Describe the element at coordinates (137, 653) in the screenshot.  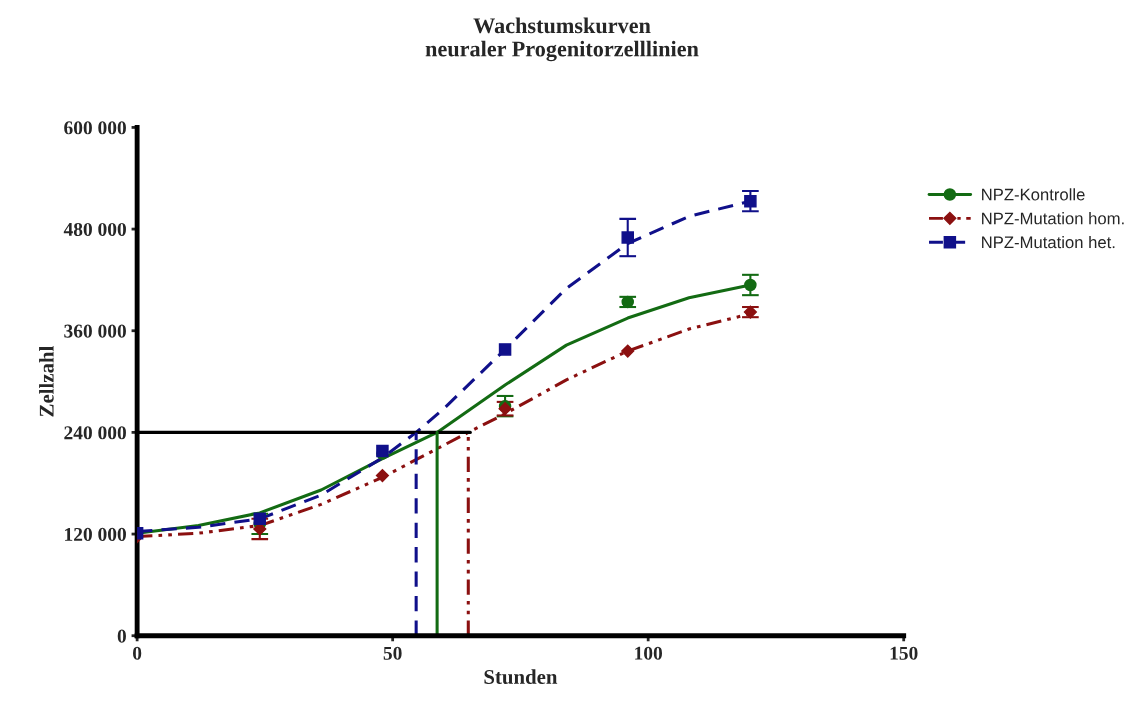
I see `x-tick-label: 0` at that location.